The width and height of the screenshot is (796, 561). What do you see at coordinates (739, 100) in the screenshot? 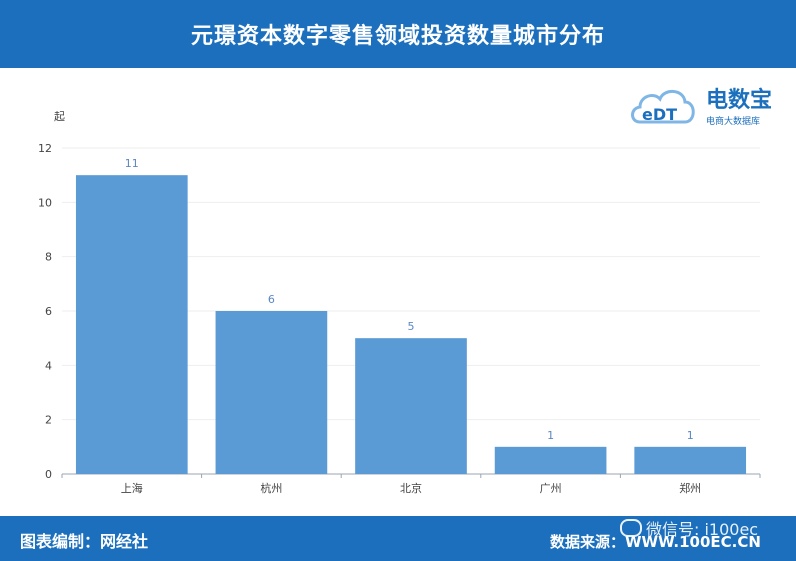
I see `logo-brand: 电数宝` at bounding box center [739, 100].